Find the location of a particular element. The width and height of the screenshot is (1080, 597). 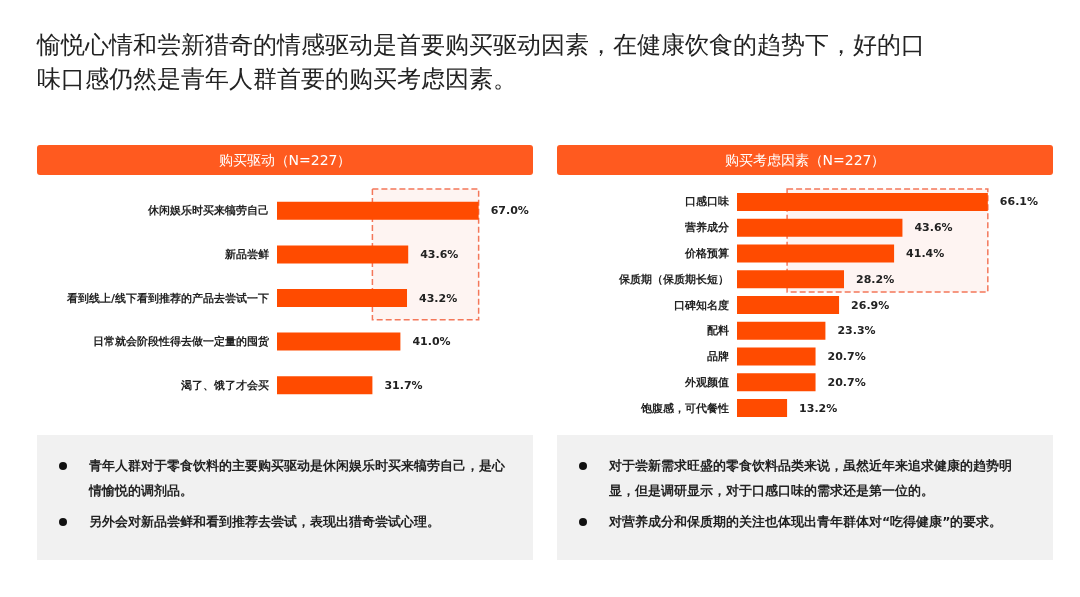

text: 对于尝新需求旺盛的零食饮料品类来说，虽然近年来追求健康的趋势明显，但是调研显示，对于口感口味的需求还是第一位的。 is located at coordinates (811, 478).